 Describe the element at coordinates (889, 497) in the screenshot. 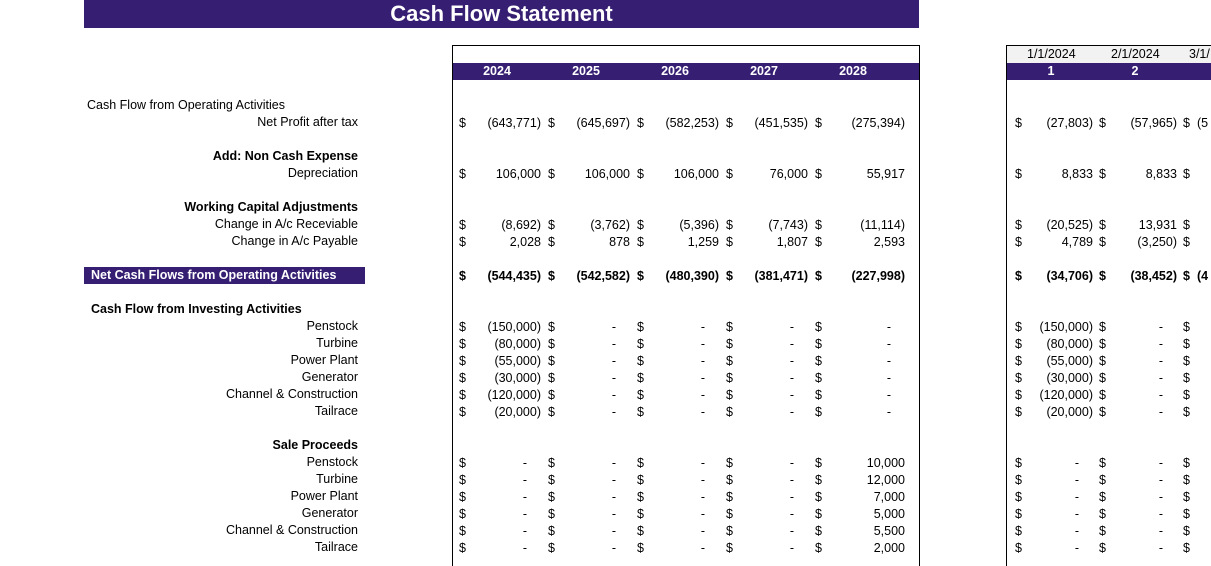

I see `cell-value: 7,000` at that location.